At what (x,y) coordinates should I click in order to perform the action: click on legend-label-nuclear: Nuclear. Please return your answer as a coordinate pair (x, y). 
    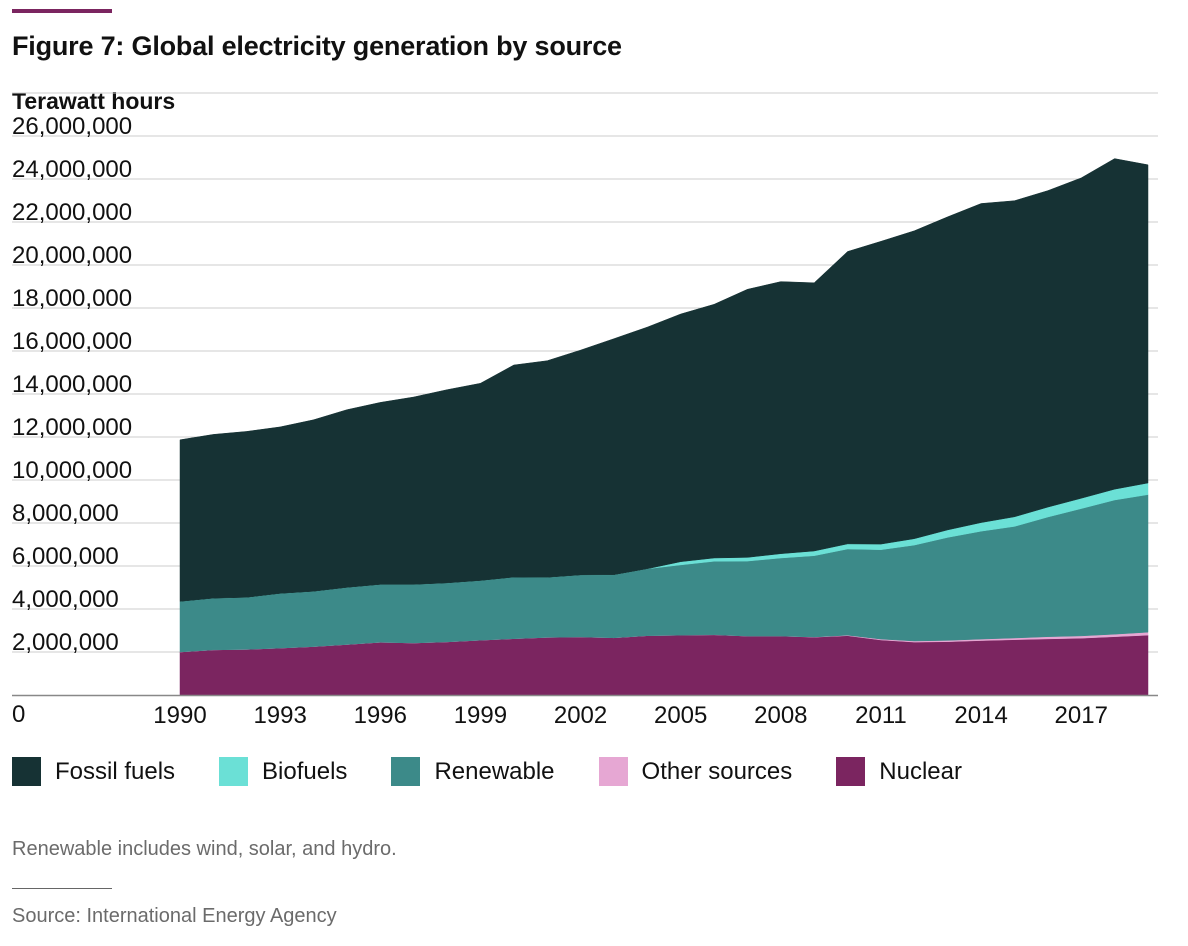
    Looking at the image, I should click on (920, 771).